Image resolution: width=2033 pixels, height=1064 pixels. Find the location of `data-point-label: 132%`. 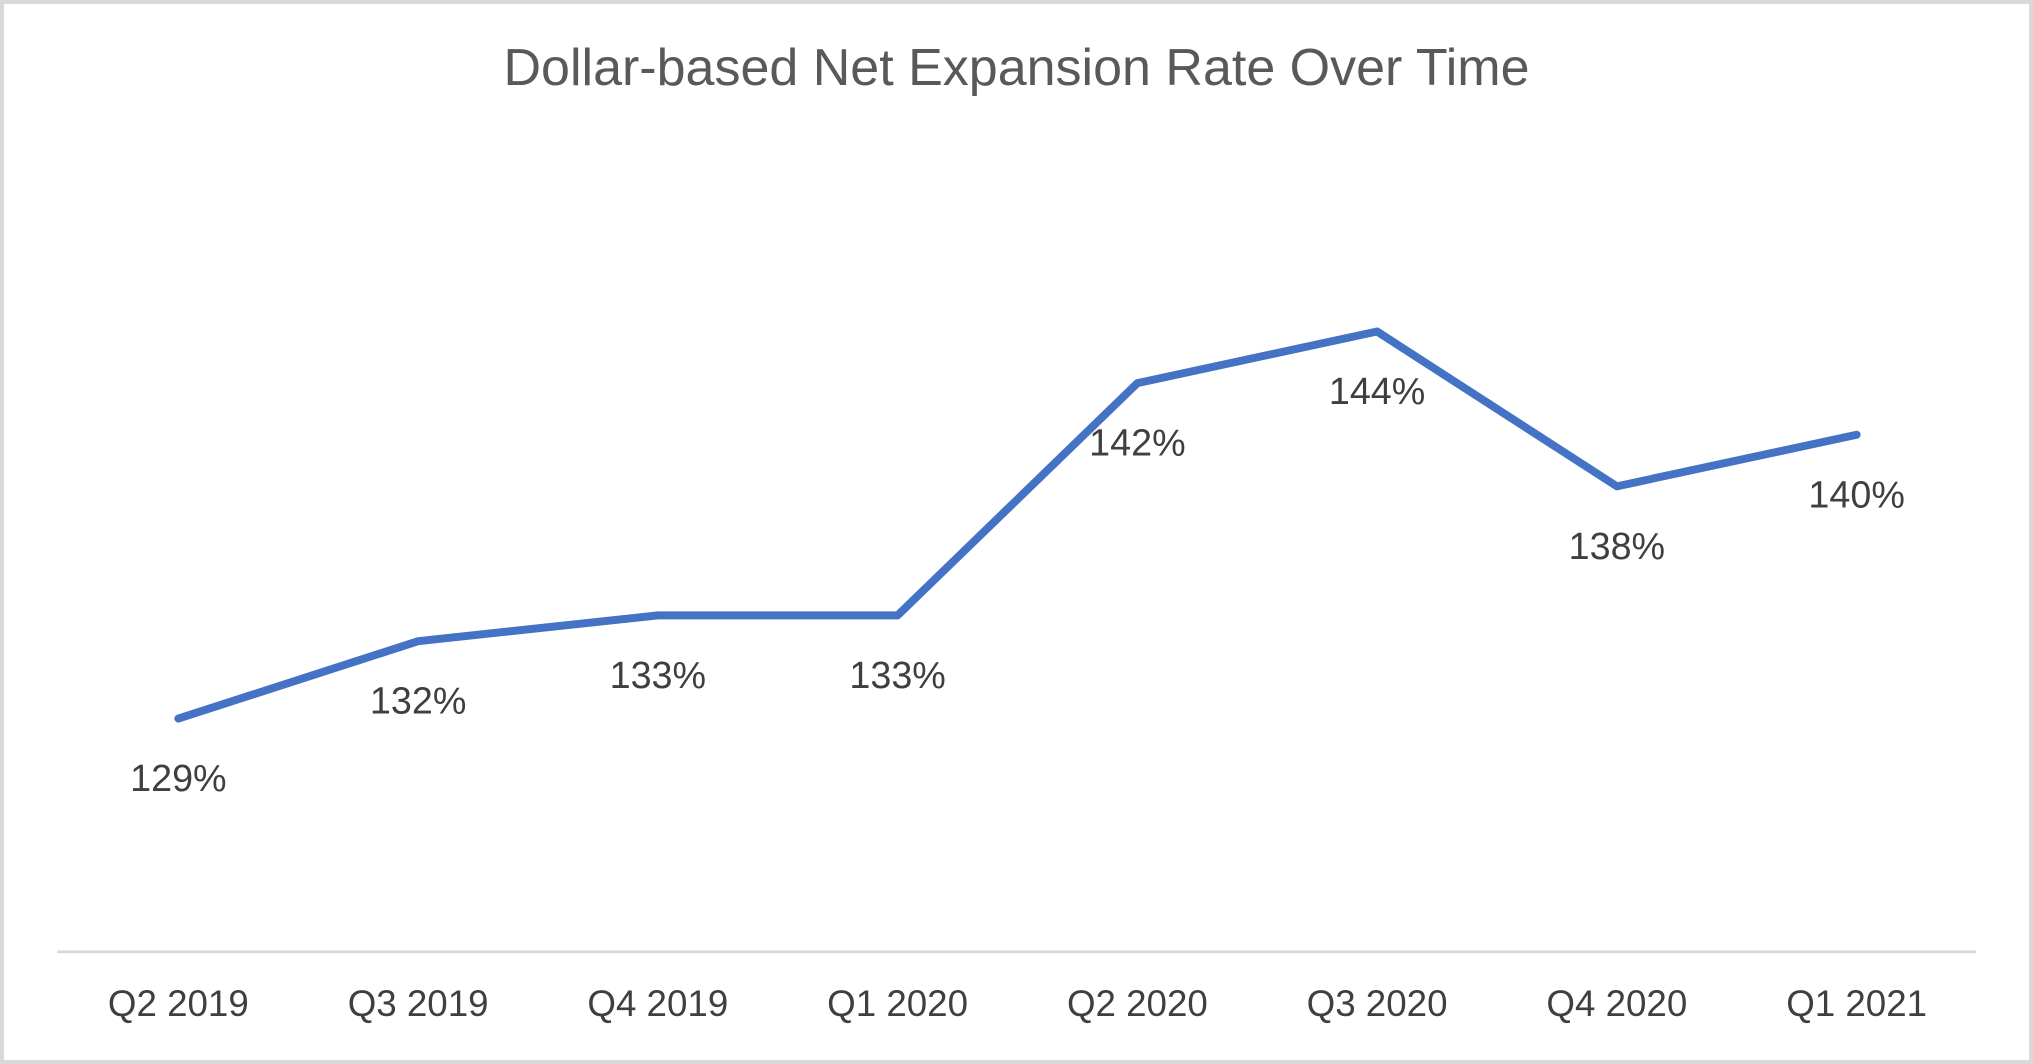

data-point-label: 132% is located at coordinates (418, 701).